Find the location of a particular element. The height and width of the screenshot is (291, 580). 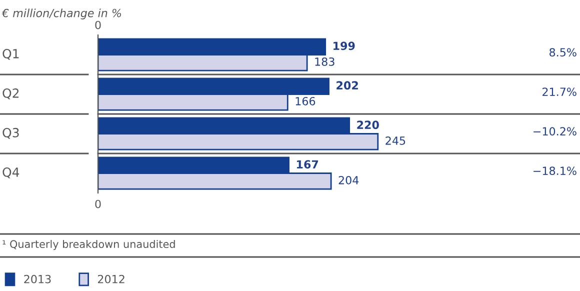

data-label: 183 is located at coordinates (324, 61).